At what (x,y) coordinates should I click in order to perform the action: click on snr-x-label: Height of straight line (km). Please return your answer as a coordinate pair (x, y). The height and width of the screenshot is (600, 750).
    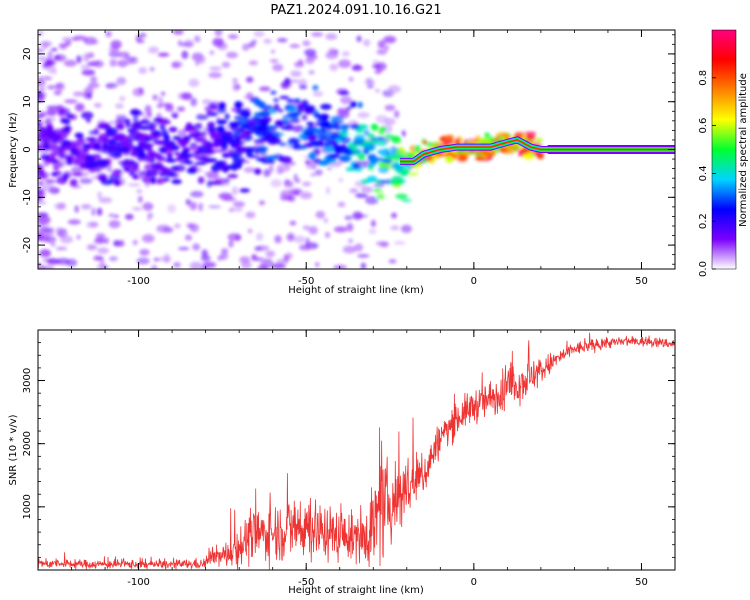
    Looking at the image, I should click on (356, 590).